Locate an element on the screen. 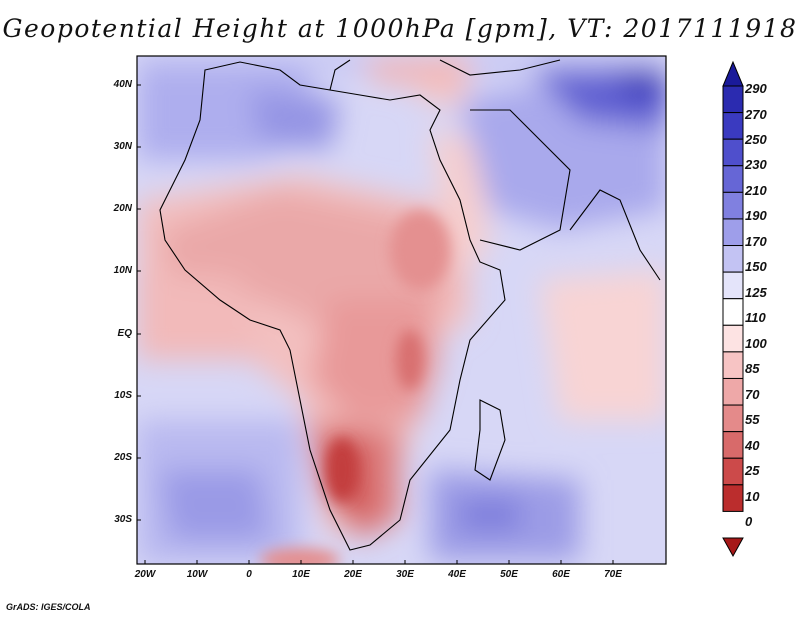 The image size is (800, 618). colorbar-label-230: 230 is located at coordinates (756, 164).